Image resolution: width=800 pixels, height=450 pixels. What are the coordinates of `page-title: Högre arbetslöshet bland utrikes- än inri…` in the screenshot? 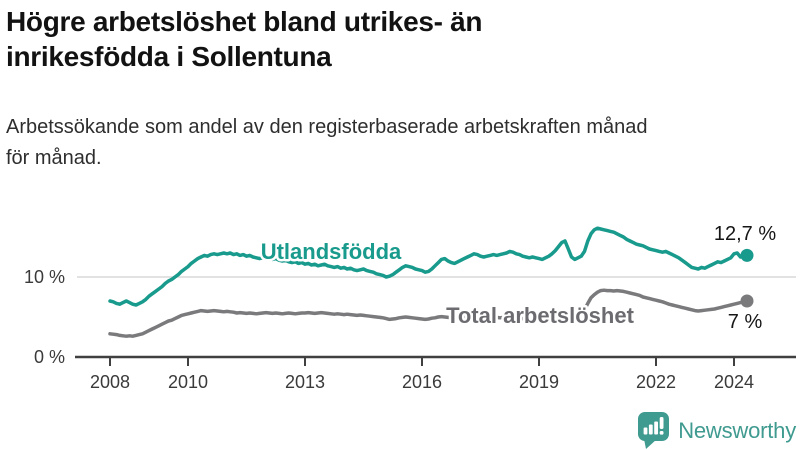 It's located at (244, 39).